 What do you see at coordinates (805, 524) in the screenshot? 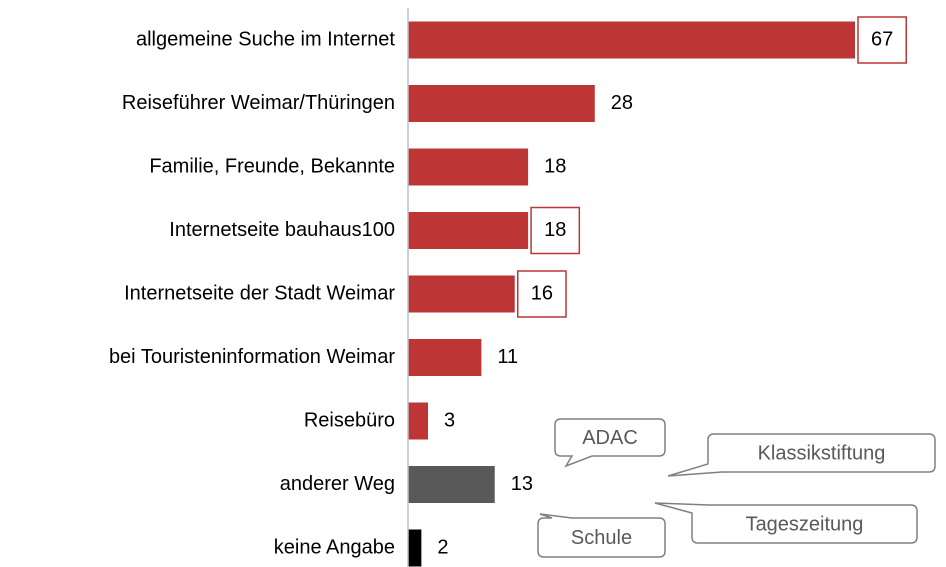
I see `callout-text: Tageszeitung` at bounding box center [805, 524].